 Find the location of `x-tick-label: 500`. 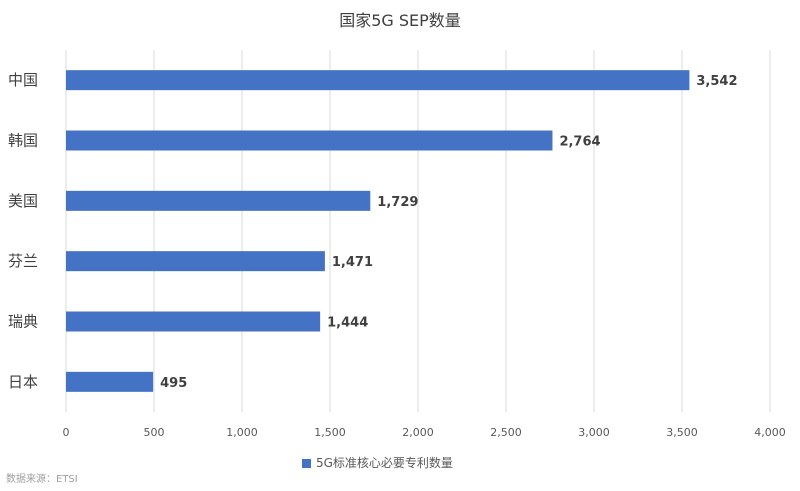

x-tick-label: 500 is located at coordinates (154, 432).